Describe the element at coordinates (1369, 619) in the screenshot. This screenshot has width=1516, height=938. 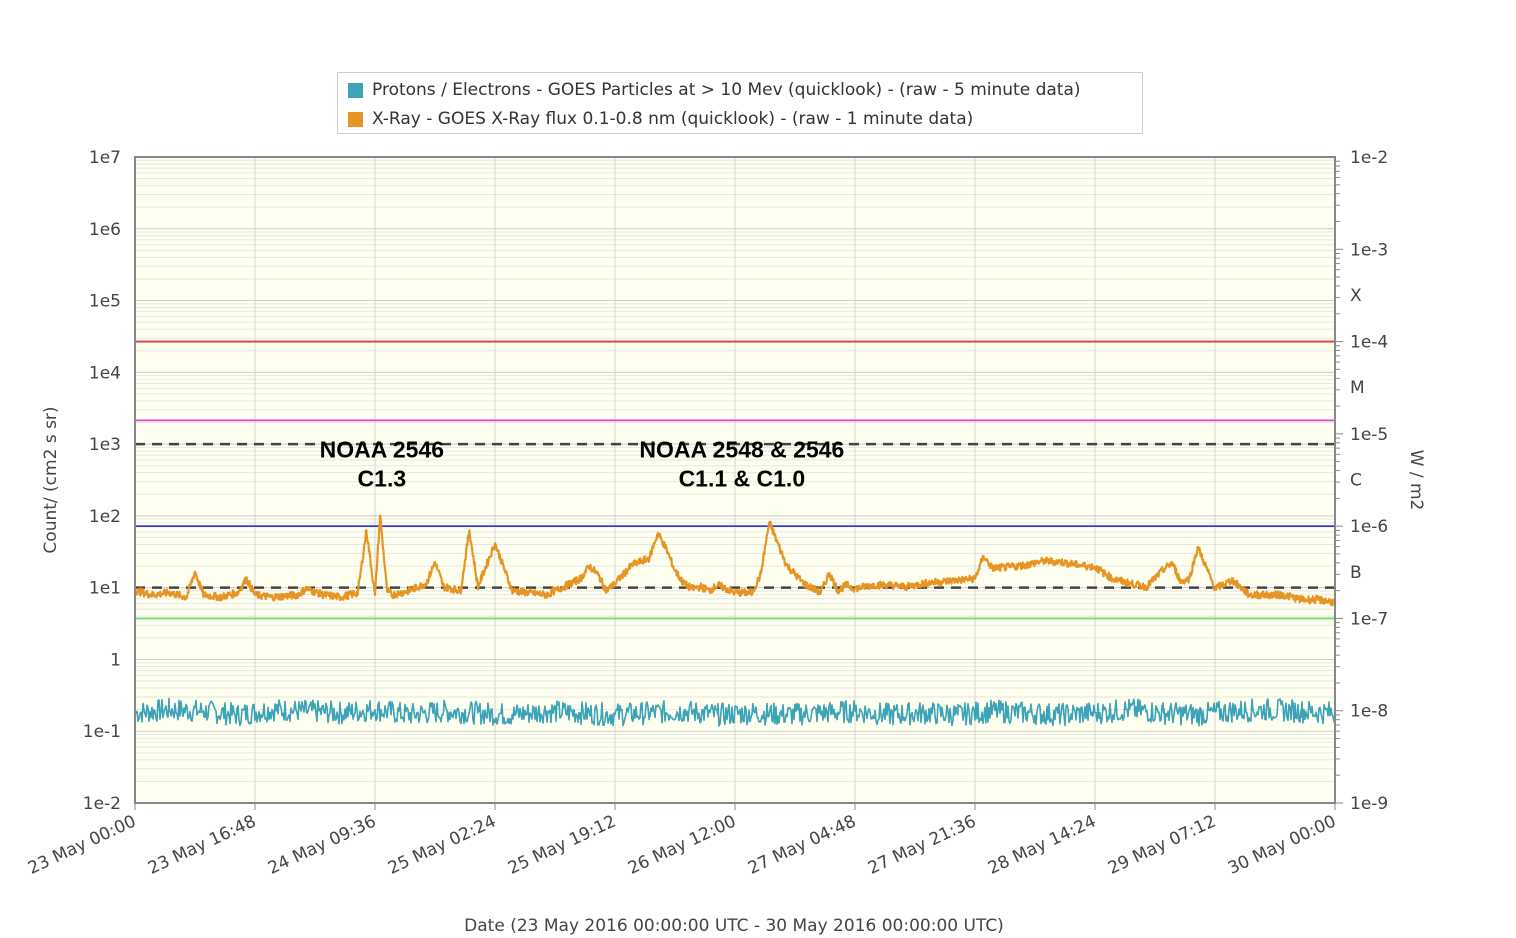
I see `y2-tick-label: 1e-7` at that location.